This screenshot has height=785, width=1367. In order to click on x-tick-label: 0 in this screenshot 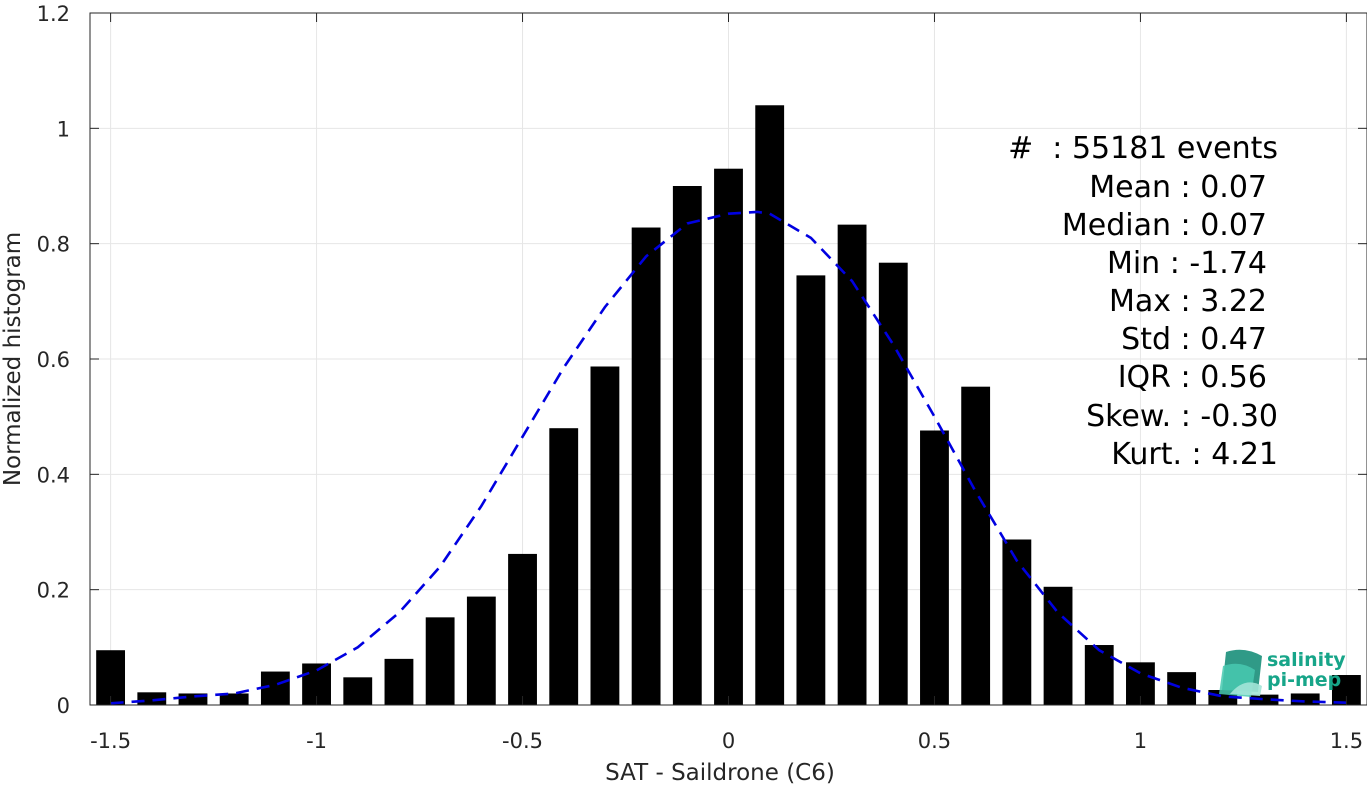, I will do `click(728, 741)`.